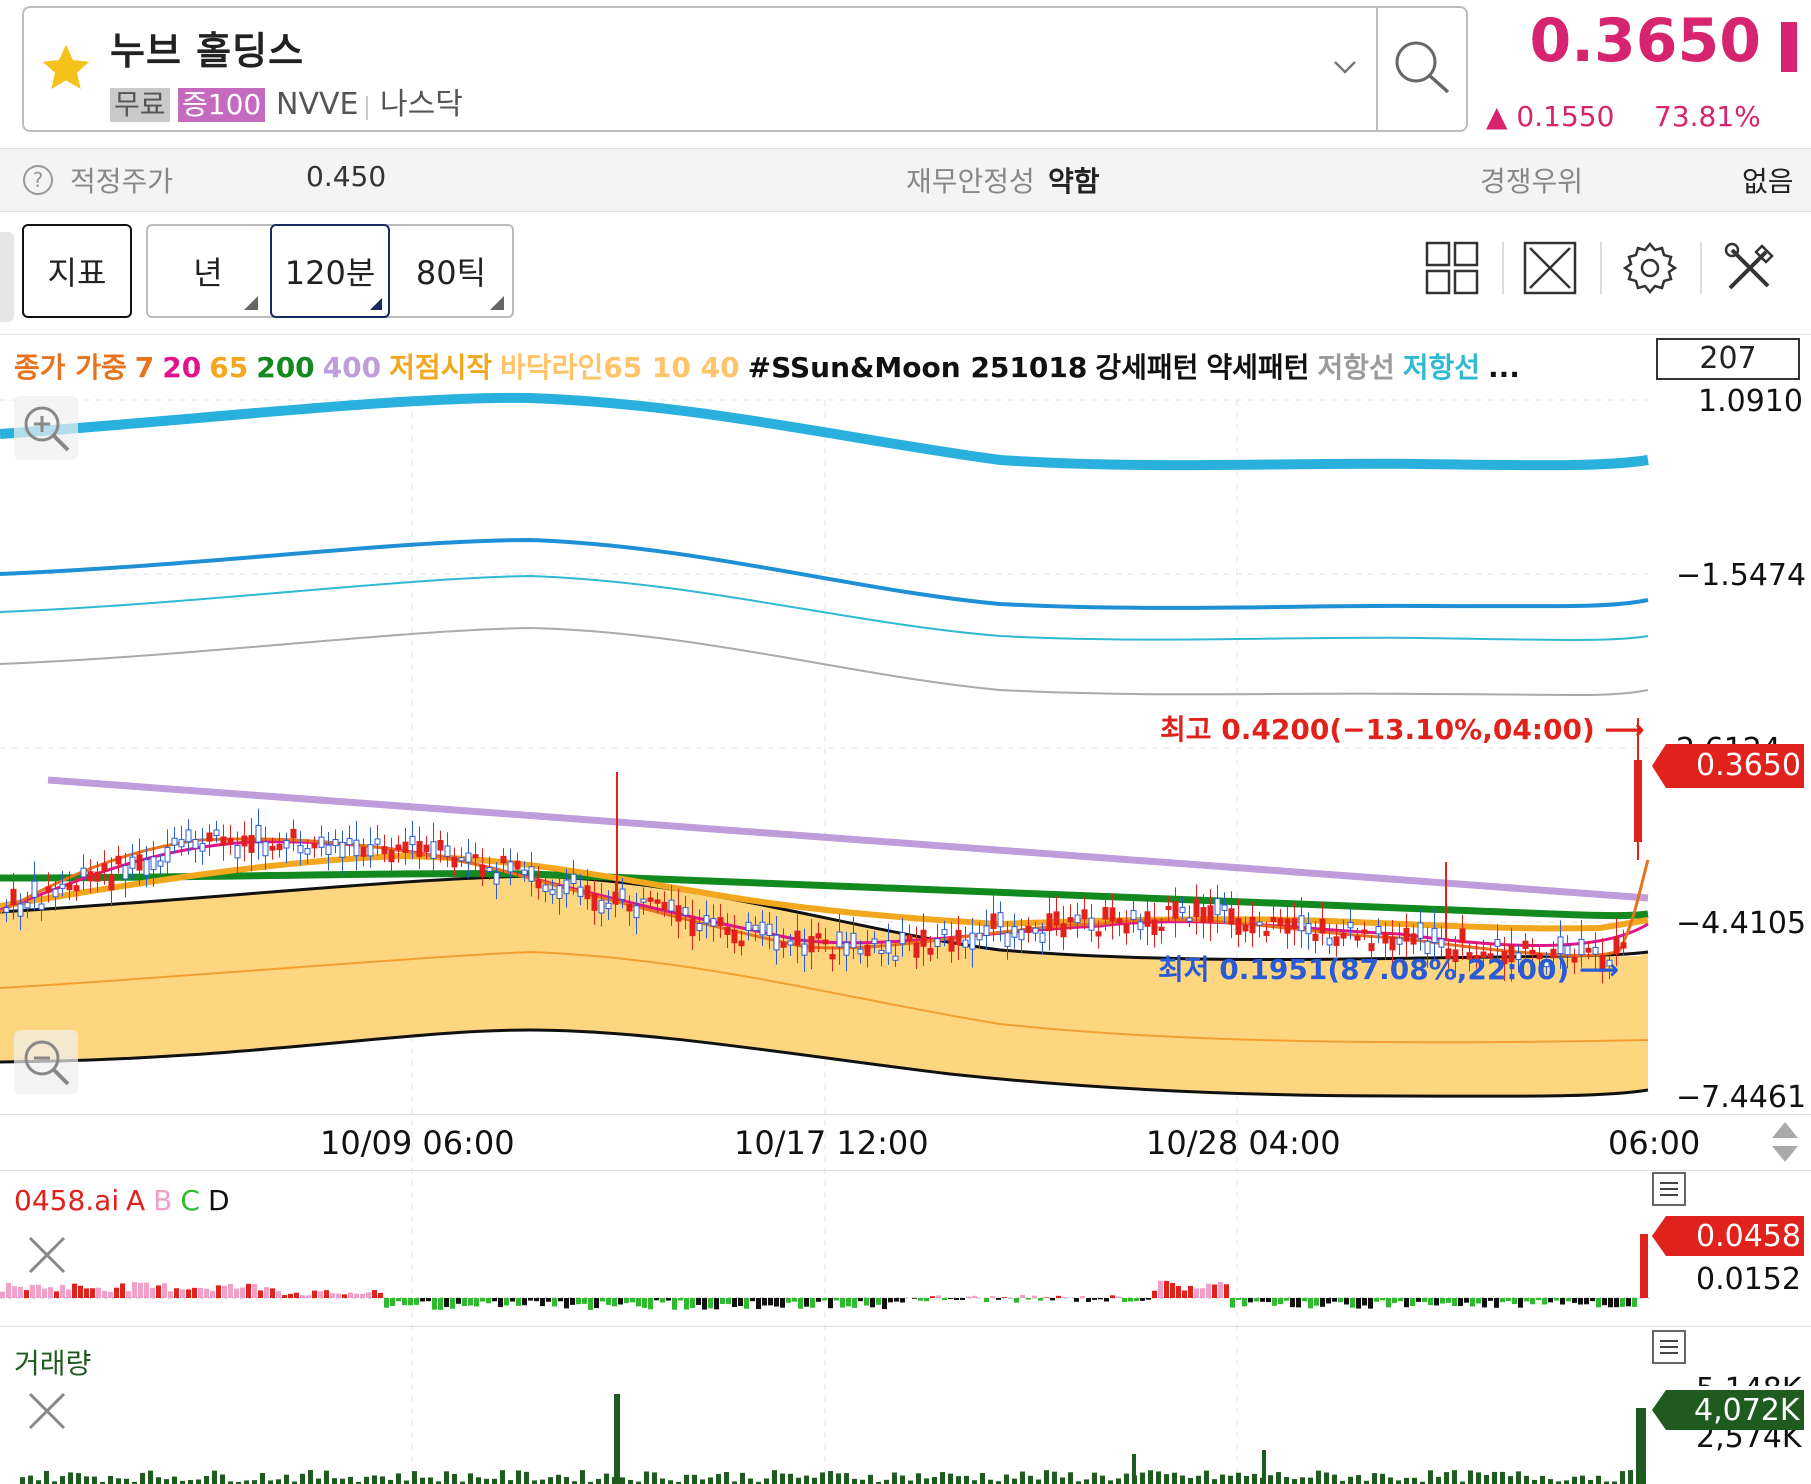 The width and height of the screenshot is (1811, 1484). I want to click on period-80tick-button: 80틱, so click(451, 273).